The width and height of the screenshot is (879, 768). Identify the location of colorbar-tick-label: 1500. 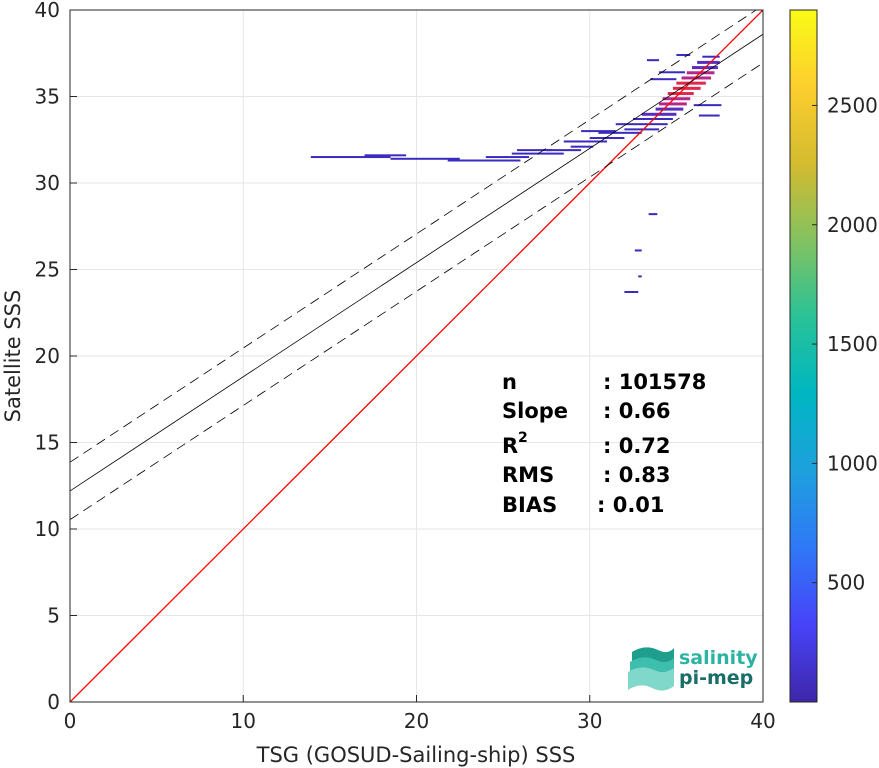
(852, 344).